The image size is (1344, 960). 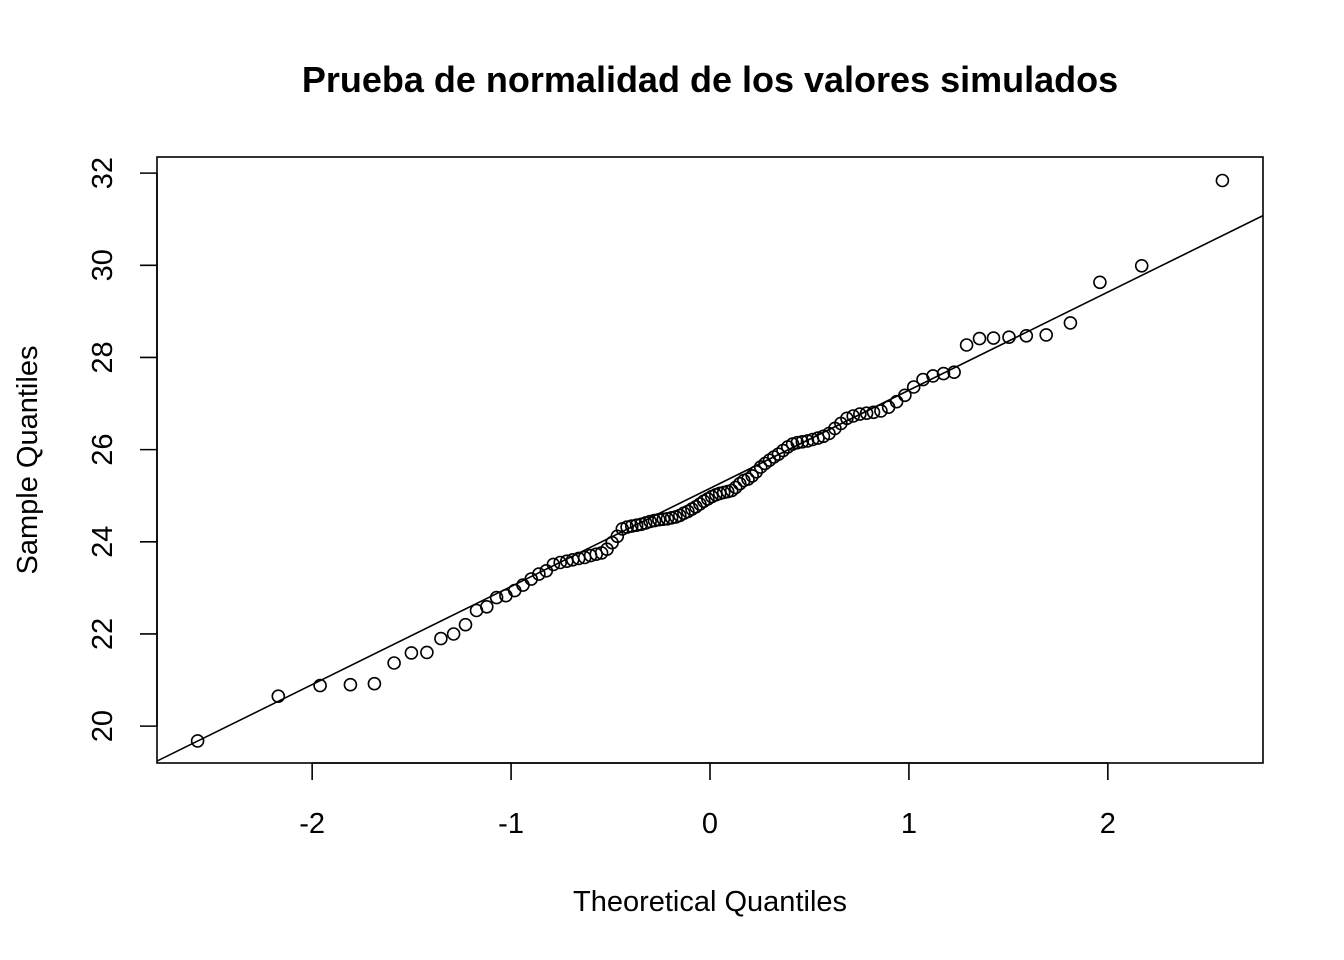 I want to click on x-tick-label: -2, so click(x=312, y=824).